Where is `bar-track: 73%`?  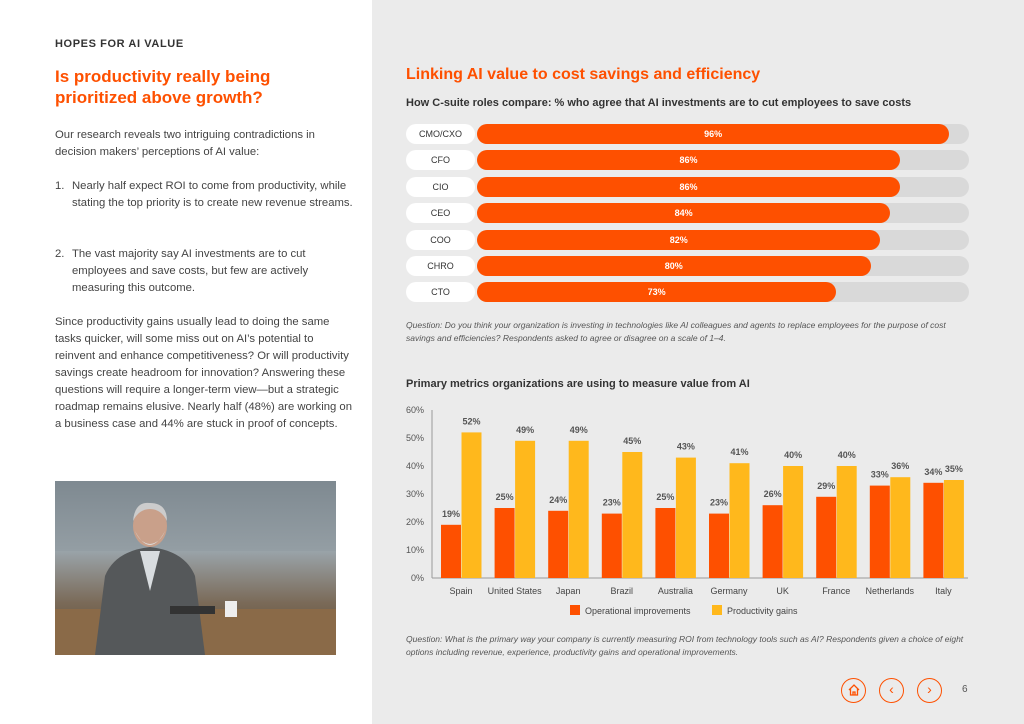
bar-track: 73% is located at coordinates (723, 292).